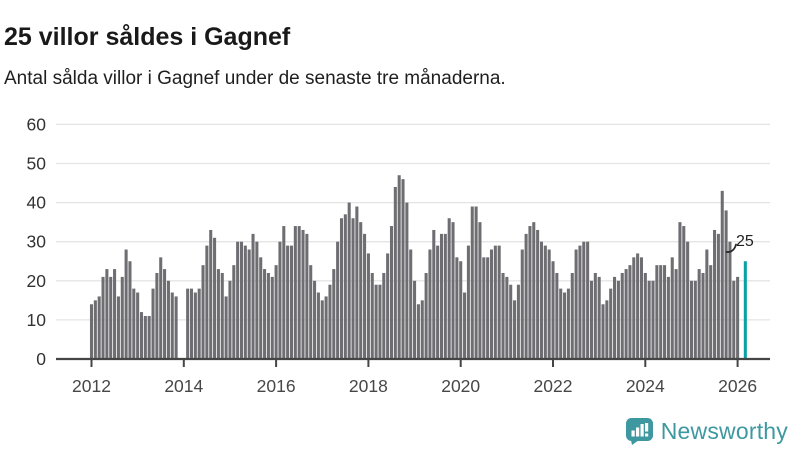  What do you see at coordinates (37, 164) in the screenshot?
I see `y-tick-label: 50` at bounding box center [37, 164].